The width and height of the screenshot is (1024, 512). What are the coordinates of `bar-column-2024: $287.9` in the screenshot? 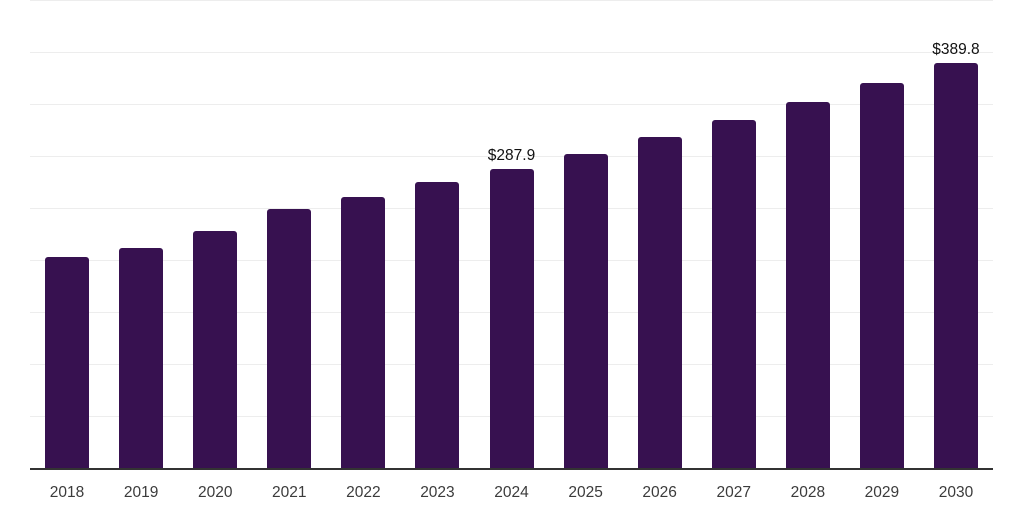 It's located at (511, 234).